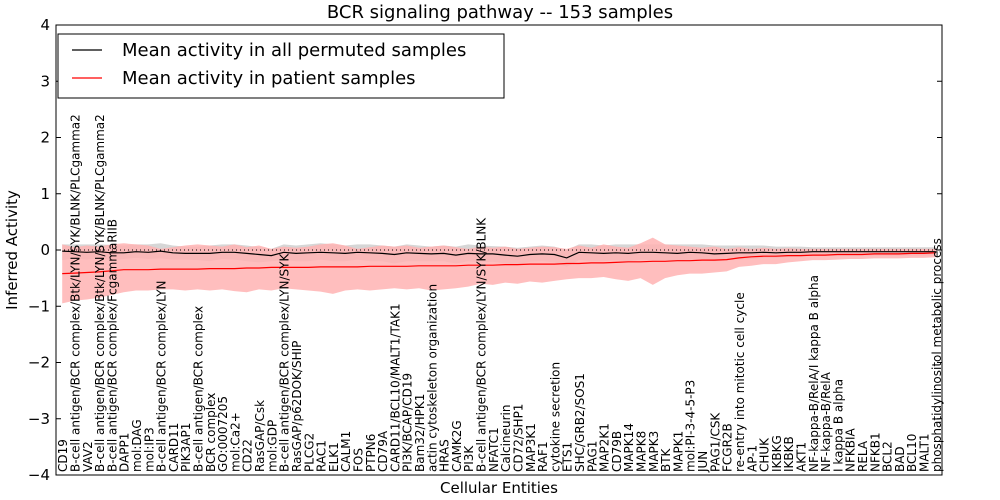 The image size is (1000, 500). Describe the element at coordinates (937, 355) in the screenshot. I see `x-category-label: phosphatidylinositol metabolic process` at that location.